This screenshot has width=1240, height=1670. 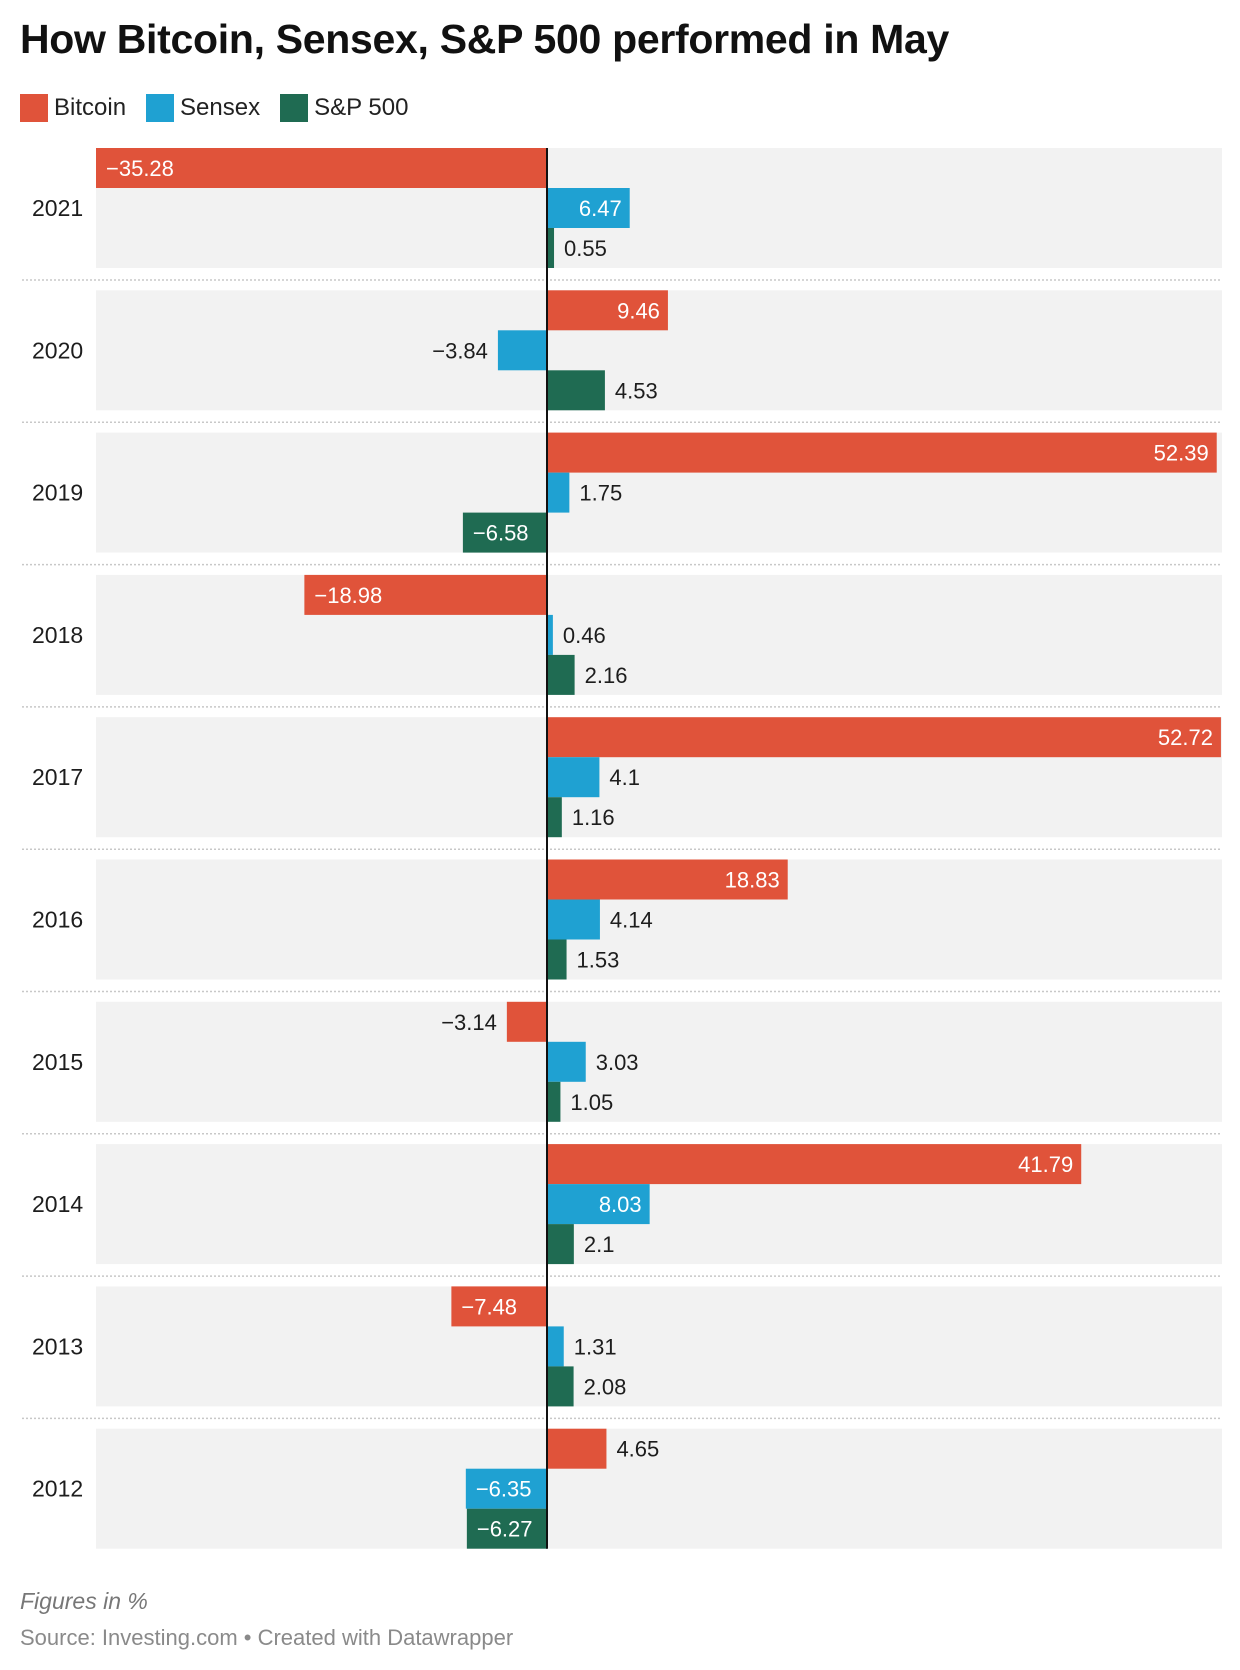 I want to click on category-label: 2016, so click(x=57, y=920).